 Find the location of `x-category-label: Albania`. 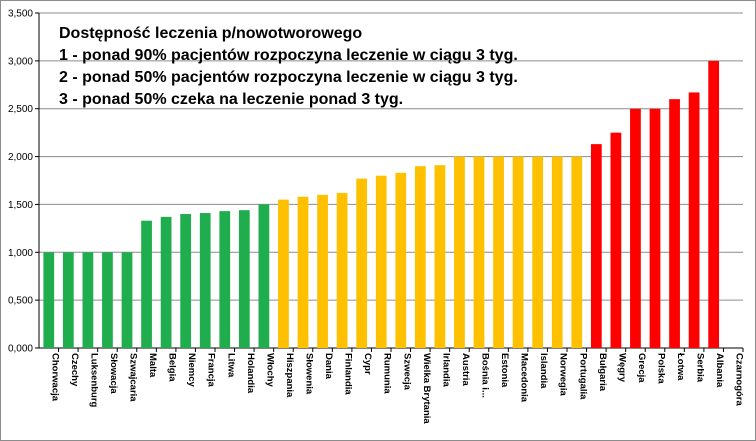

x-category-label: Albania is located at coordinates (719, 370).